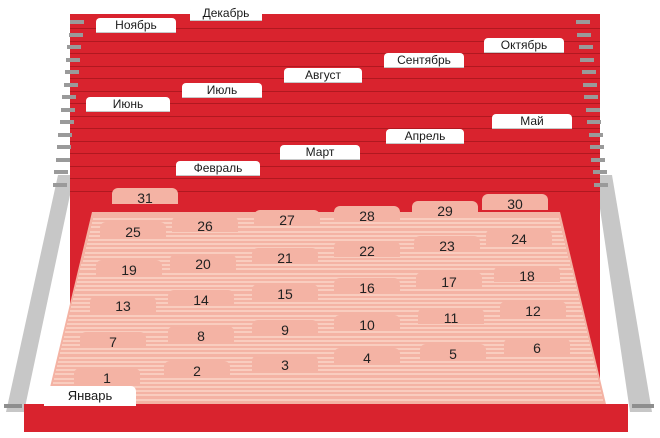 This screenshot has width=660, height=438. I want to click on day-tab-12: 12, so click(533, 310).